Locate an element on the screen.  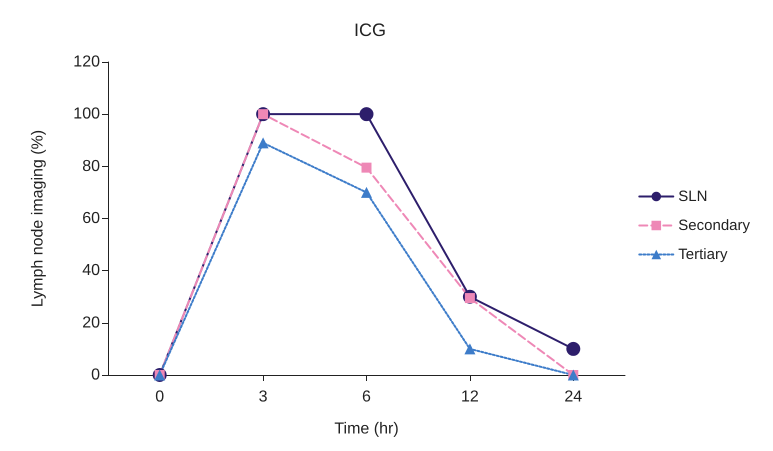
x-tick-label: 0 is located at coordinates (159, 397).